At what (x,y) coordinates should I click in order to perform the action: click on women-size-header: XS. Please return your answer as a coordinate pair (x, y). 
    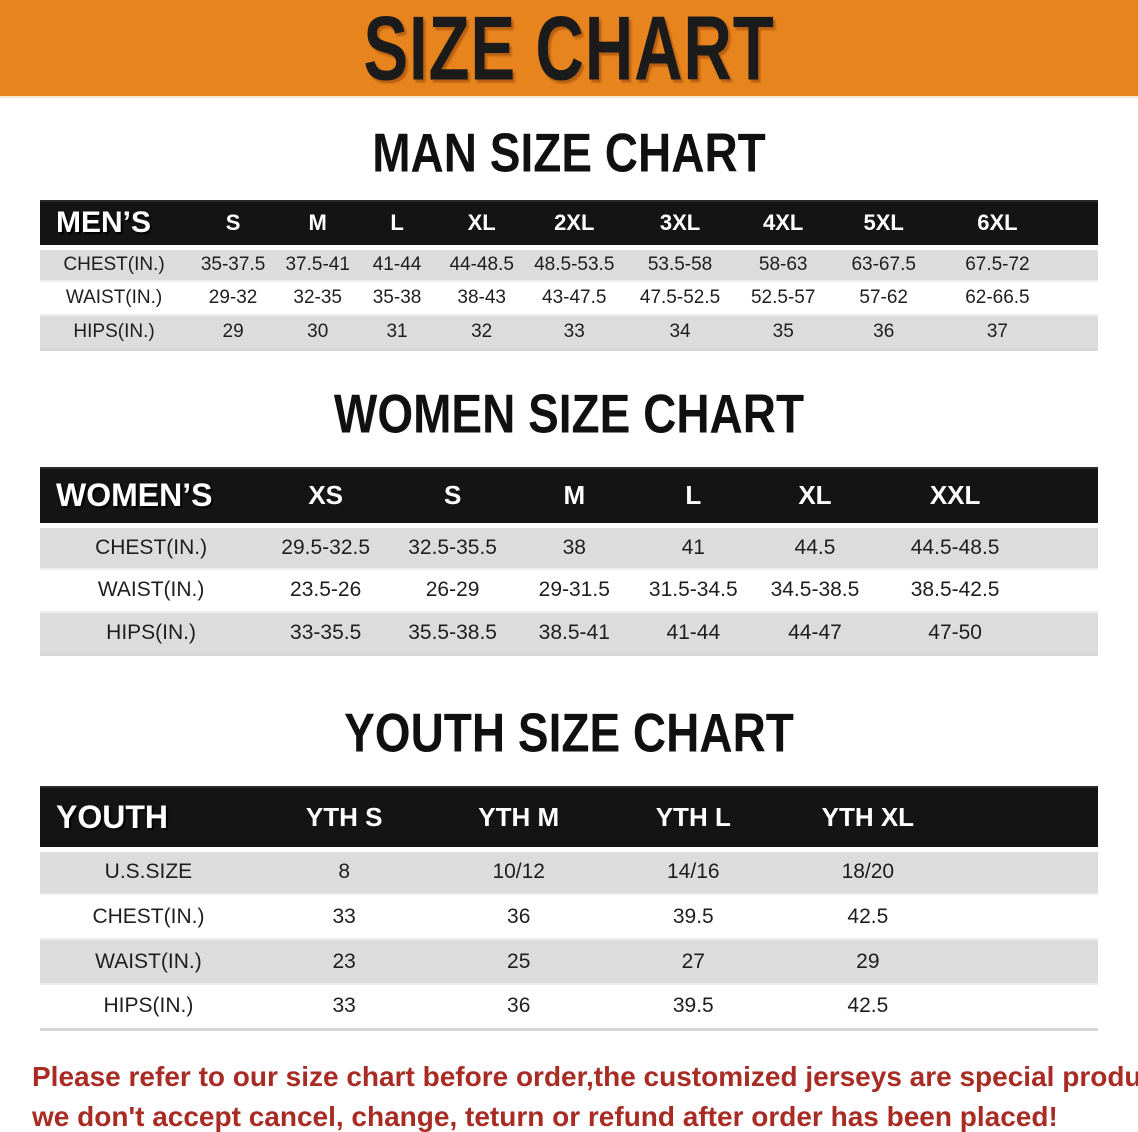
    Looking at the image, I should click on (325, 495).